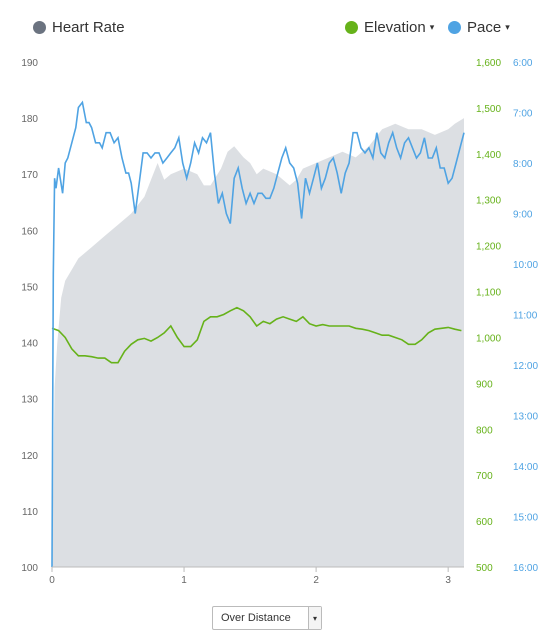 This screenshot has height=640, width=550. I want to click on pace-tick-label: 10:00, so click(525, 265).